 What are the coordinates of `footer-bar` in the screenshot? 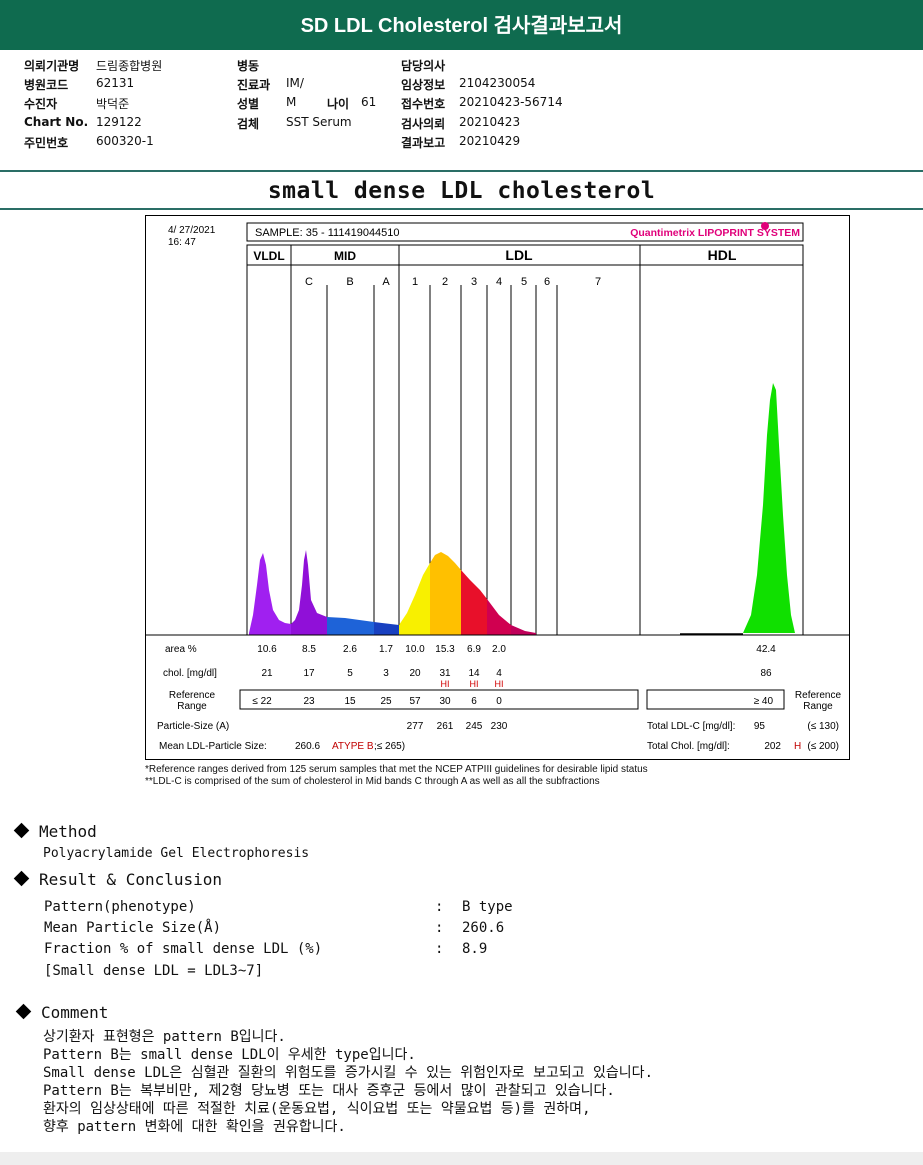 It's located at (461, 1158).